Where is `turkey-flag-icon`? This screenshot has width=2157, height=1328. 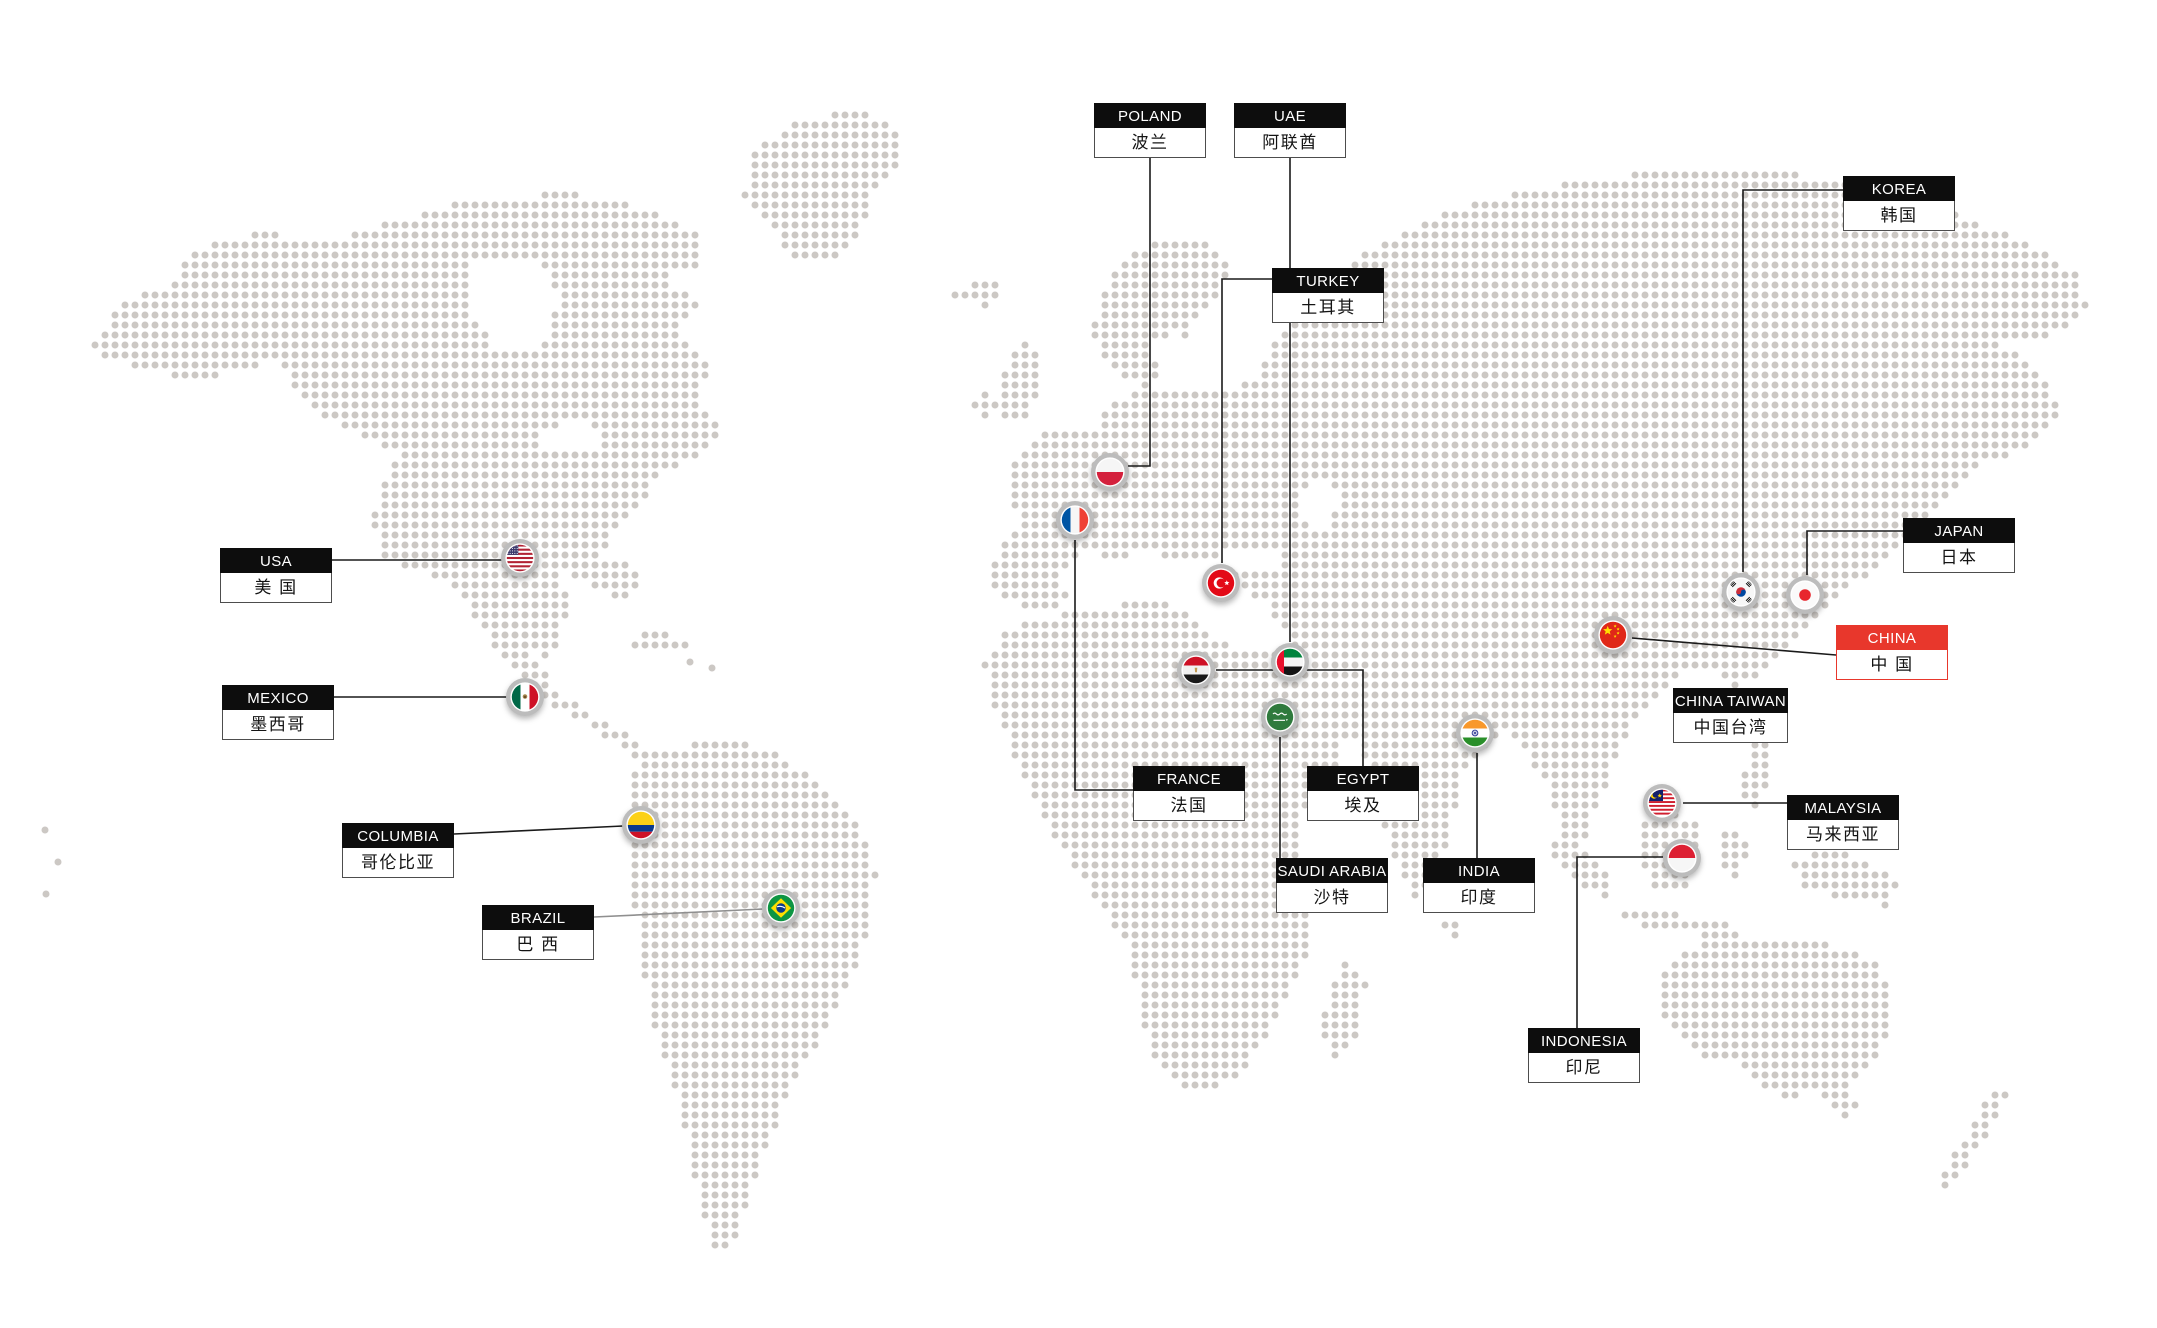
turkey-flag-icon is located at coordinates (1221, 583).